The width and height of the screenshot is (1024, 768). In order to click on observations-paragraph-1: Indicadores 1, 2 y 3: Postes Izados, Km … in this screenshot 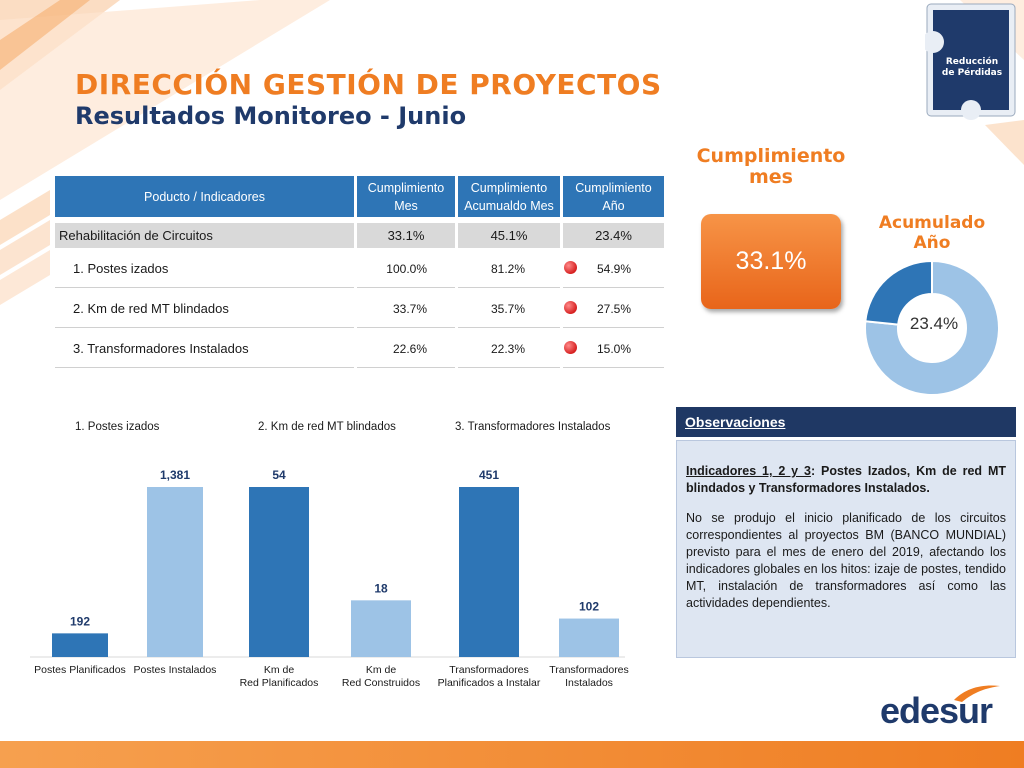, I will do `click(846, 480)`.